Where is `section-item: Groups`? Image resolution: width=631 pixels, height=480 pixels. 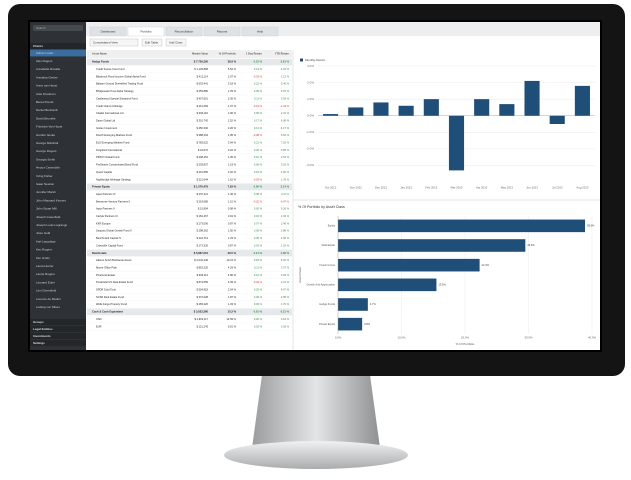 section-item: Groups is located at coordinates (38, 322).